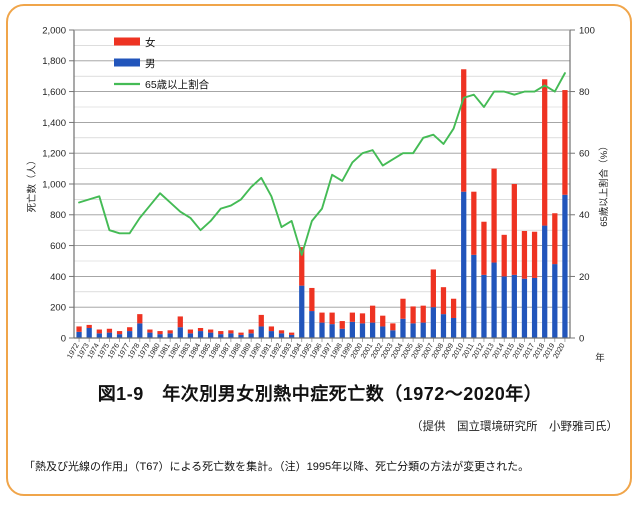 This screenshot has width=640, height=505. Describe the element at coordinates (54, 92) in the screenshot. I see `y-axis-tick-label: 1,600` at that location.